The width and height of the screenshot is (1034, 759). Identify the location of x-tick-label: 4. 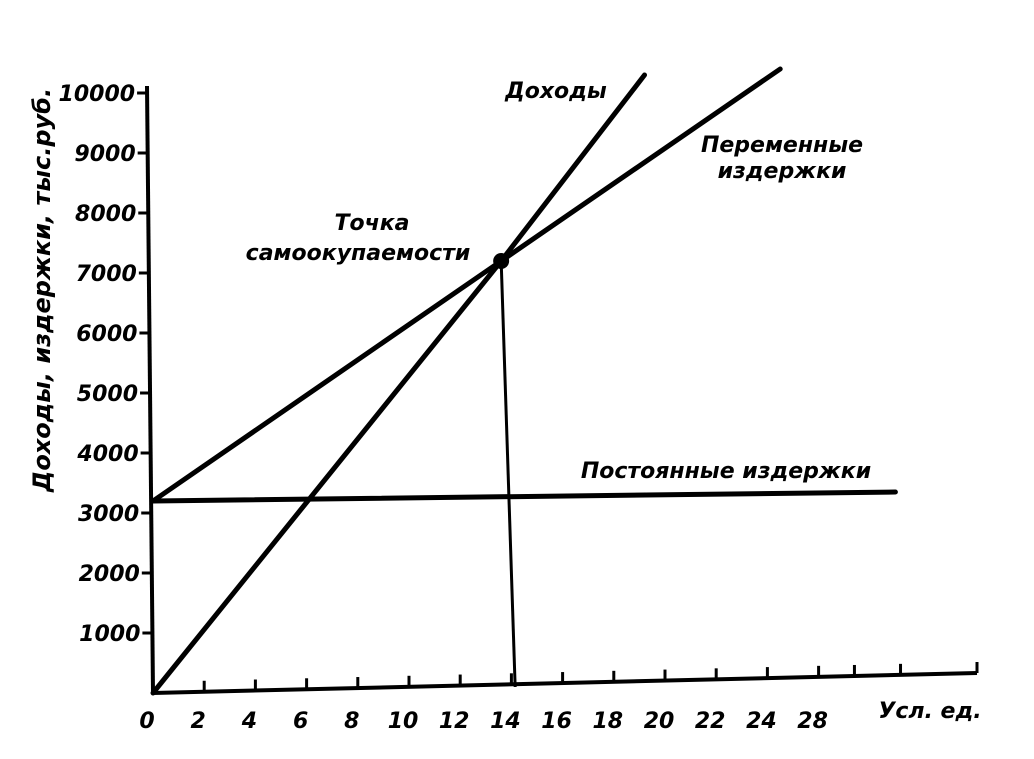
(249, 721).